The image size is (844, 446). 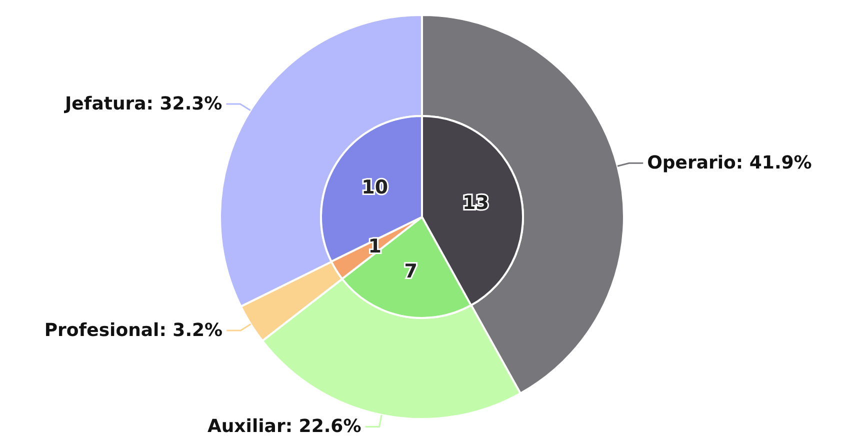 I want to click on slice-label: Operario: 41.9%, so click(x=729, y=163).